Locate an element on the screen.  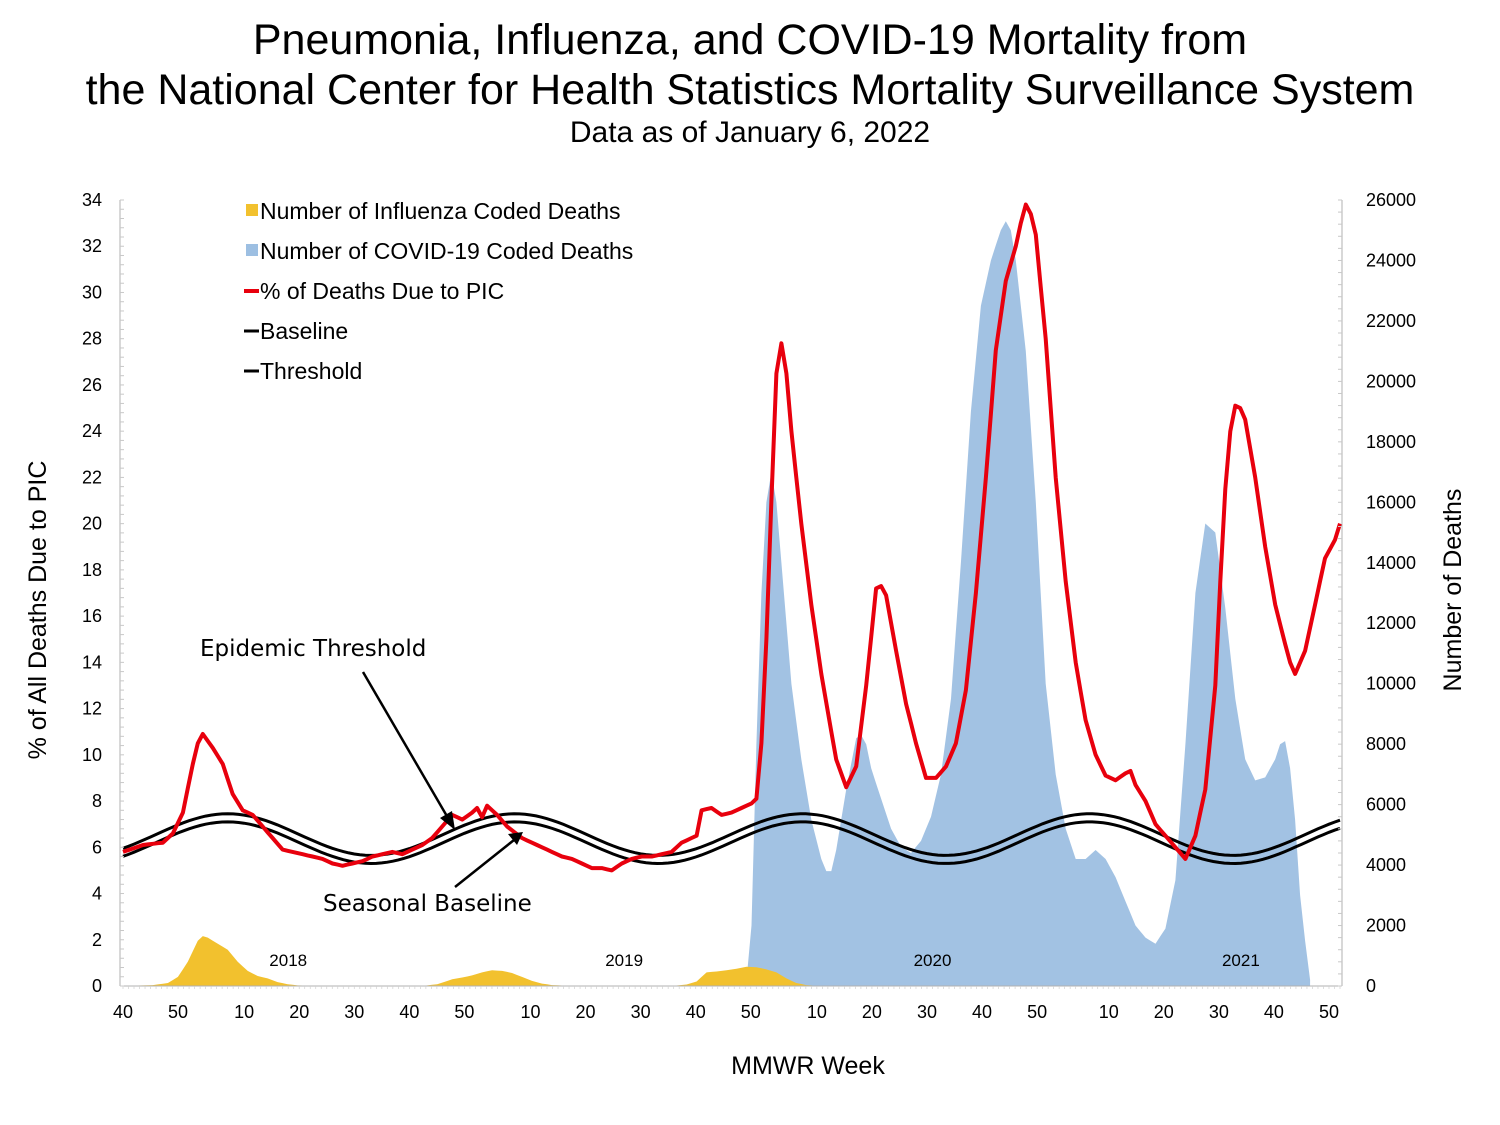
legend-label-baseline: Baseline is located at coordinates (304, 331).